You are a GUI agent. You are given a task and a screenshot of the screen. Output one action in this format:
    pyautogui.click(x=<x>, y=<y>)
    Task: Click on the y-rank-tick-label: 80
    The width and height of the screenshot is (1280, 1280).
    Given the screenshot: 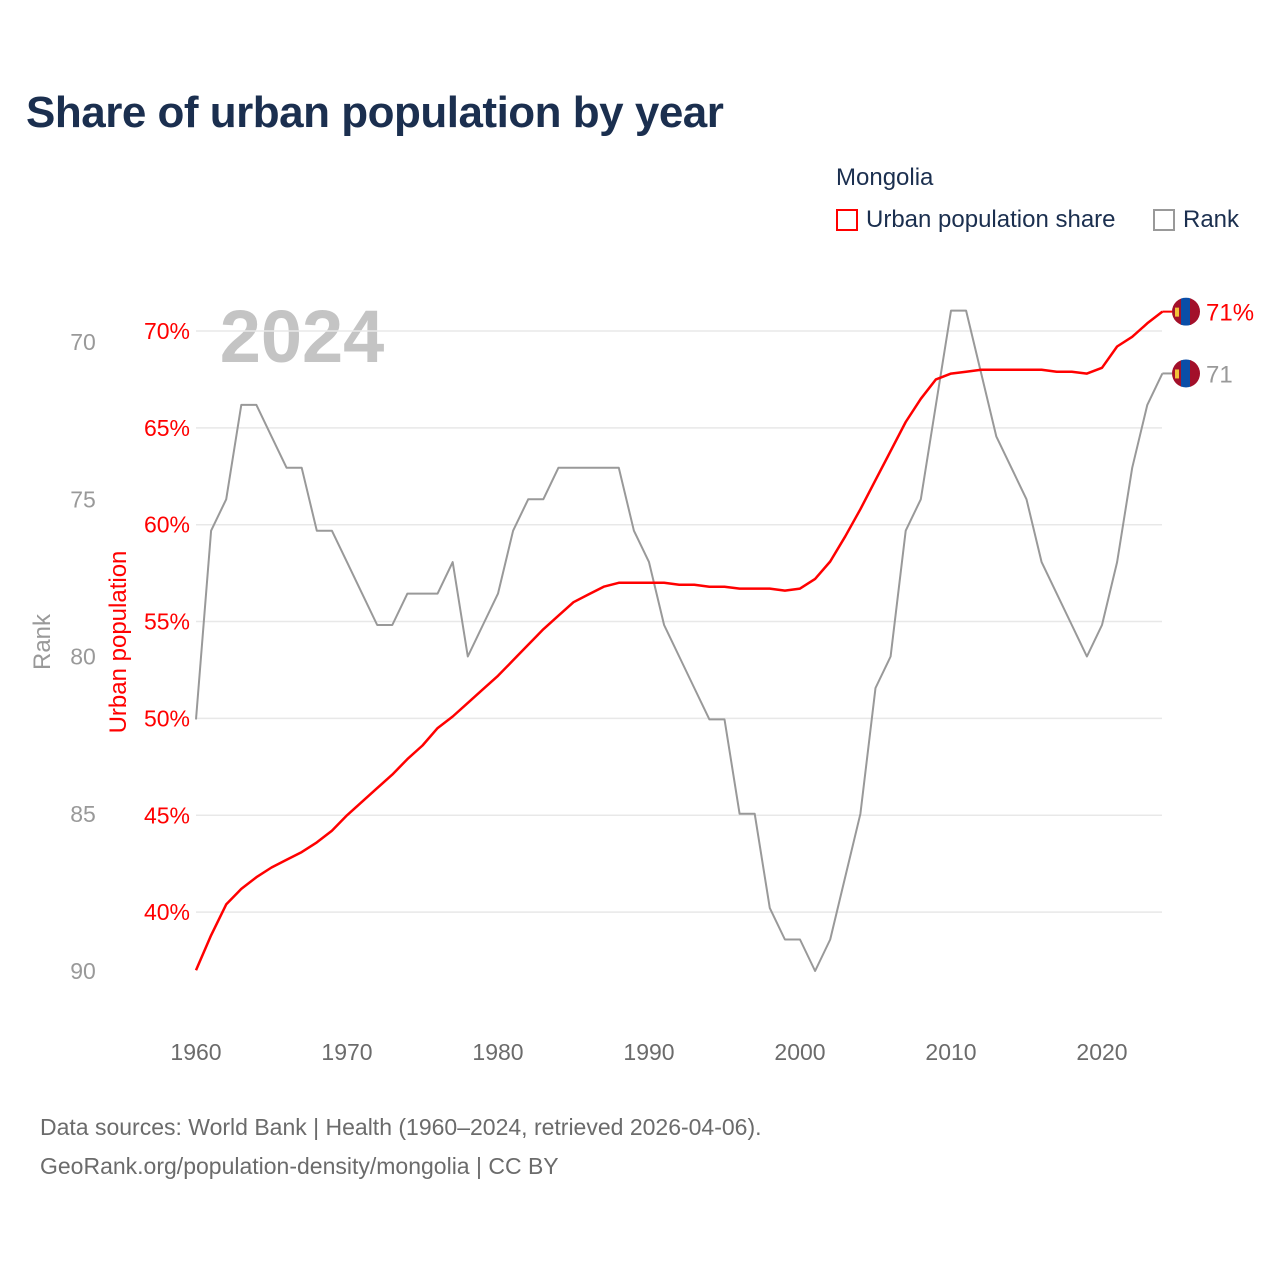 What is the action you would take?
    pyautogui.click(x=83, y=657)
    